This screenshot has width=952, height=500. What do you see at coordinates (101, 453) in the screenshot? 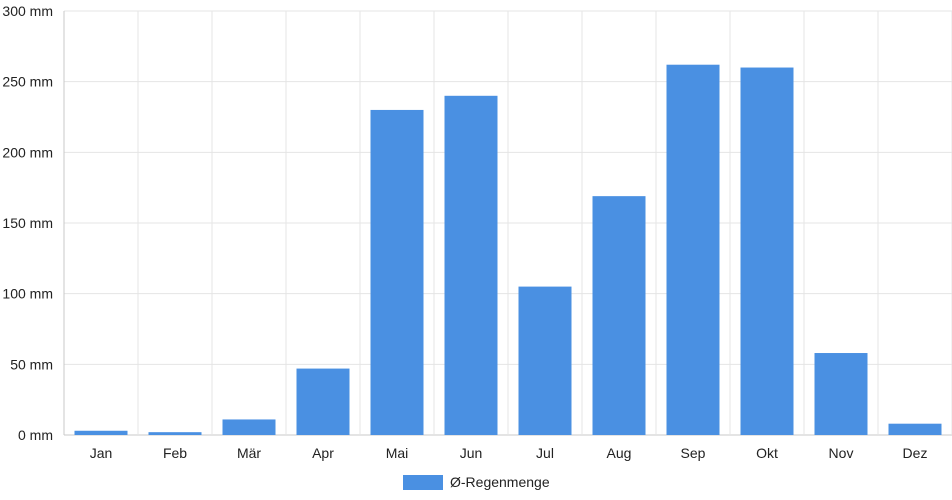
I see `x-tick-label: Jan` at bounding box center [101, 453].